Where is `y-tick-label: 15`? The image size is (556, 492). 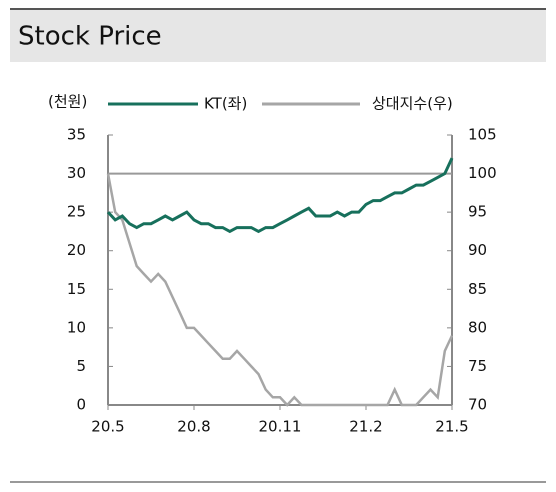 y-tick-label: 15 is located at coordinates (76, 289).